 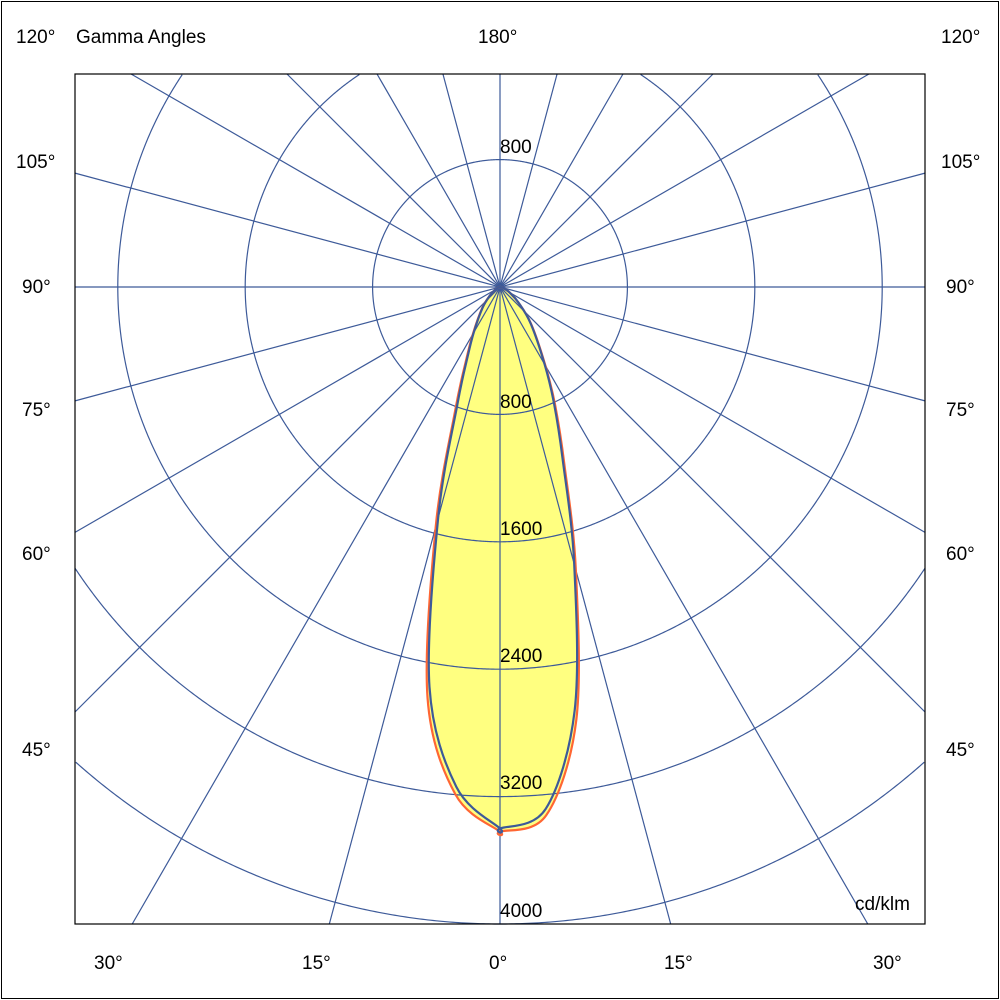 I want to click on intensity-fill, so click(x=502, y=561).